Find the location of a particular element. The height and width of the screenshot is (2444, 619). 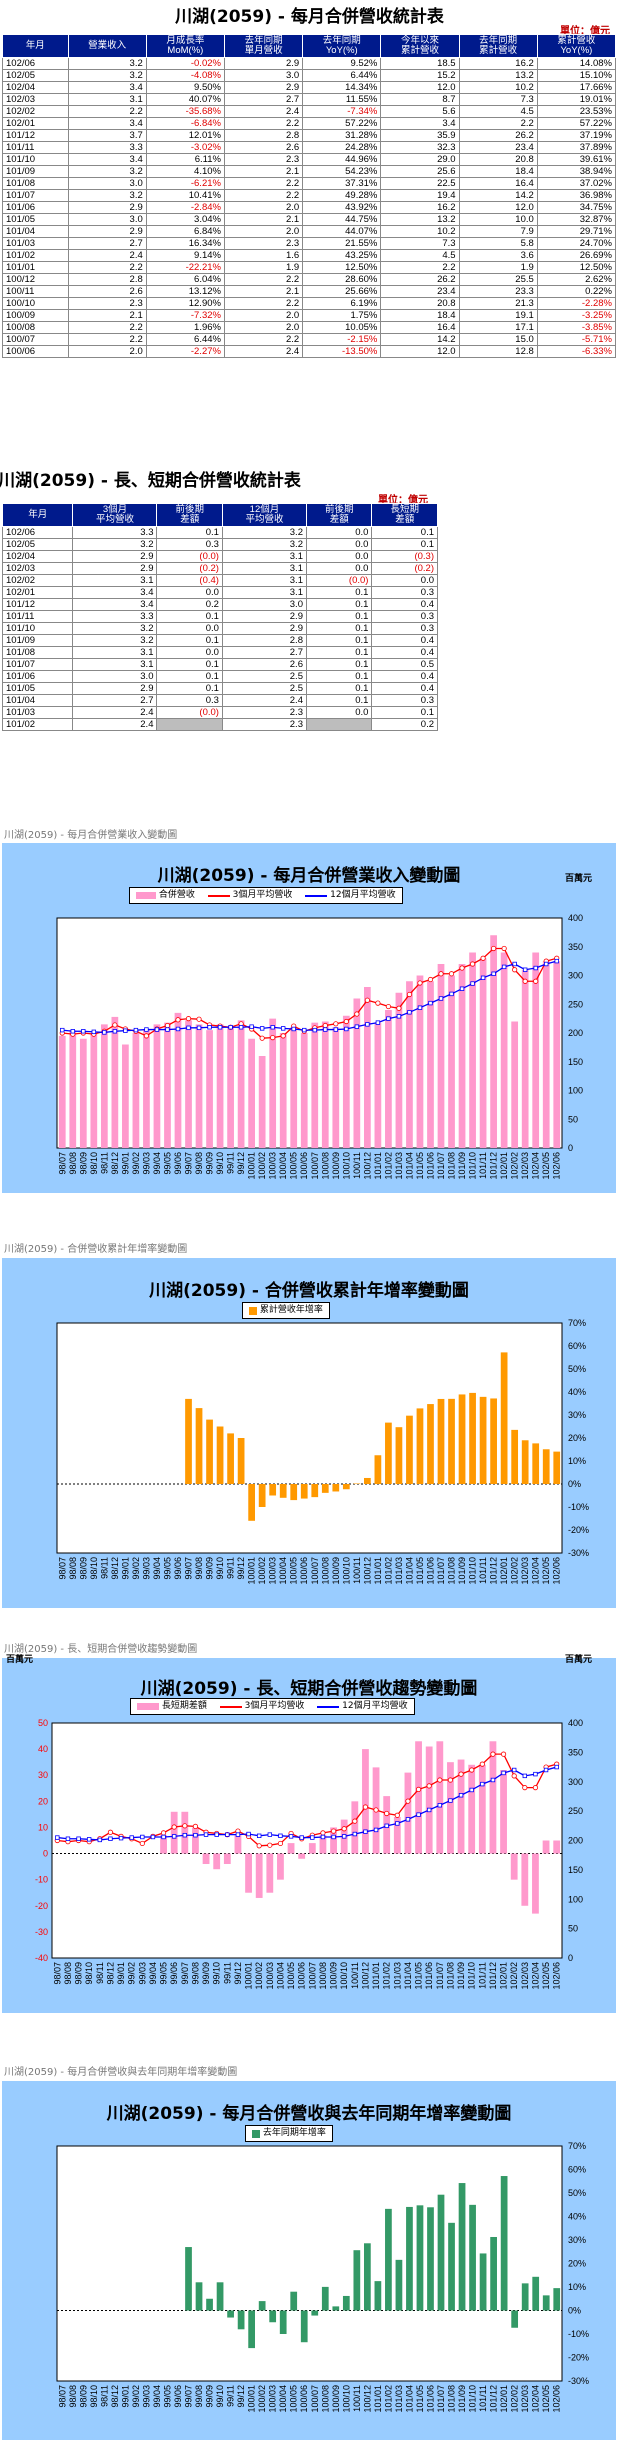

table-row: 101/07 3.2 10.41% 2.2 49.28% 19.4 14.2 36.98% is located at coordinates (309, 195).